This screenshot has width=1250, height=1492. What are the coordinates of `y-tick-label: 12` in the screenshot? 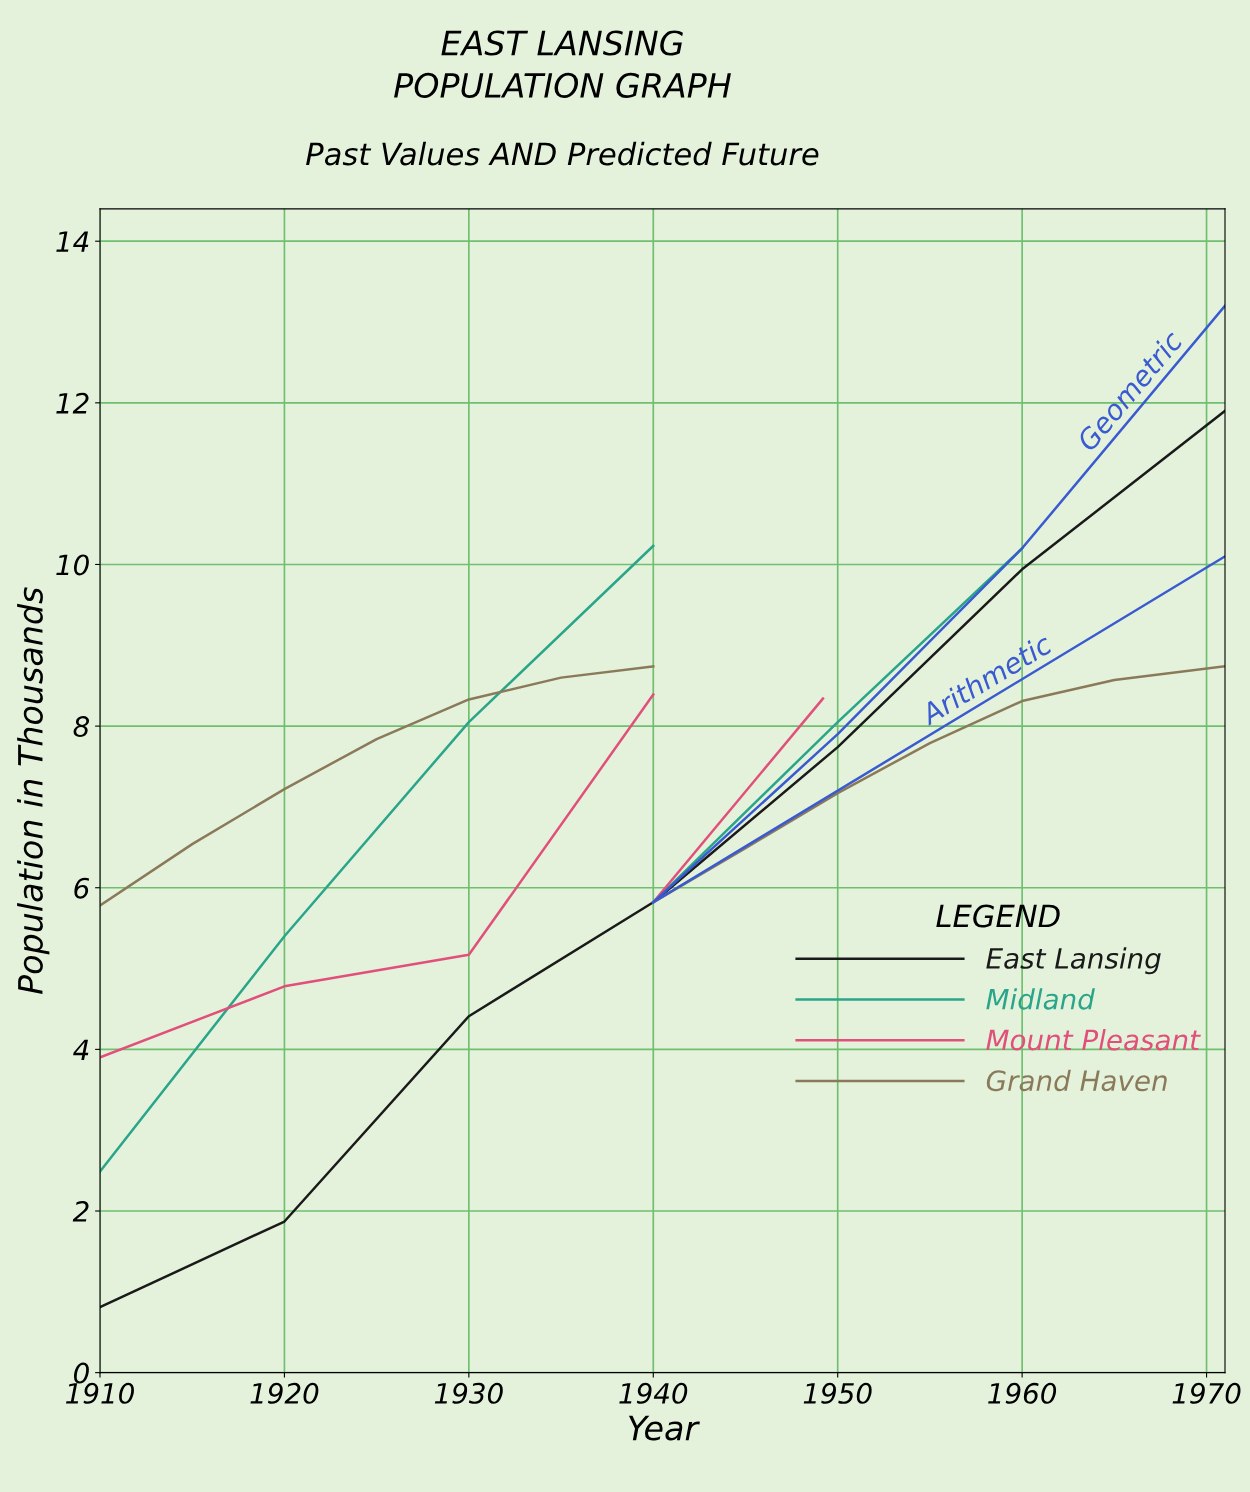 It's located at (72, 403).